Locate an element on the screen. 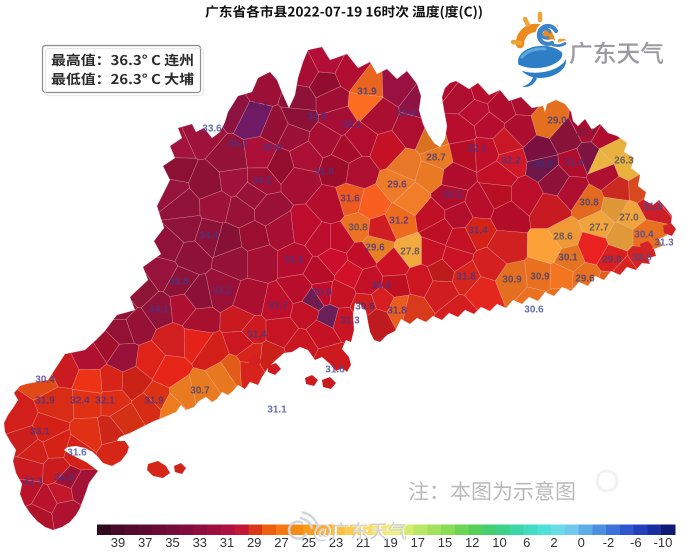 This screenshot has height=552, width=690. svg-text: 32.4 is located at coordinates (80, 401).